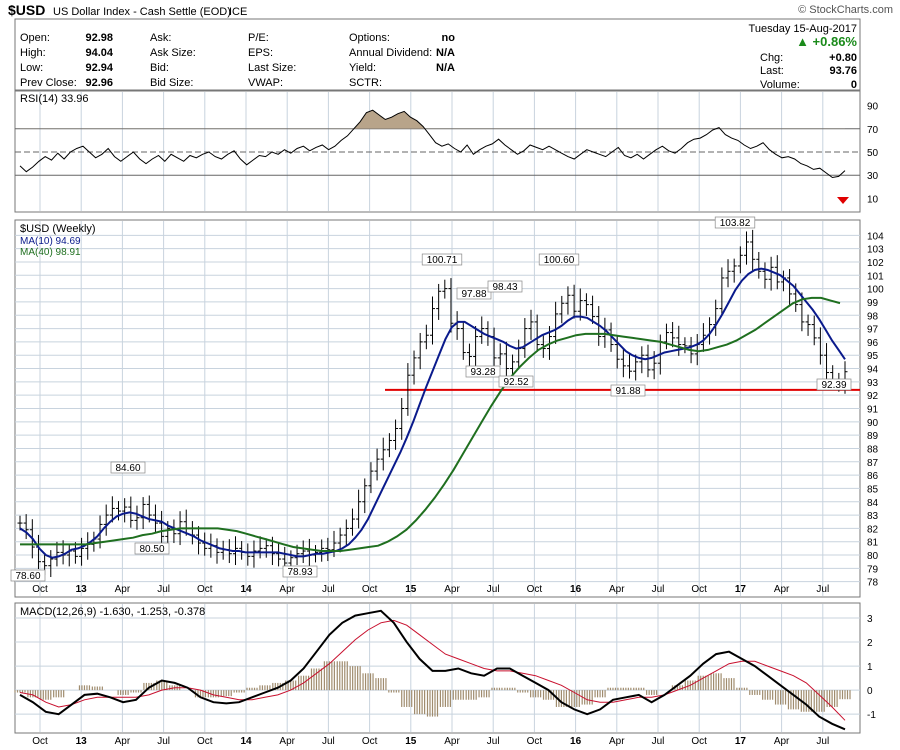 Image resolution: width=900 pixels, height=750 pixels. Describe the element at coordinates (26, 10) in the screenshot. I see `symbol-label: $USD` at that location.